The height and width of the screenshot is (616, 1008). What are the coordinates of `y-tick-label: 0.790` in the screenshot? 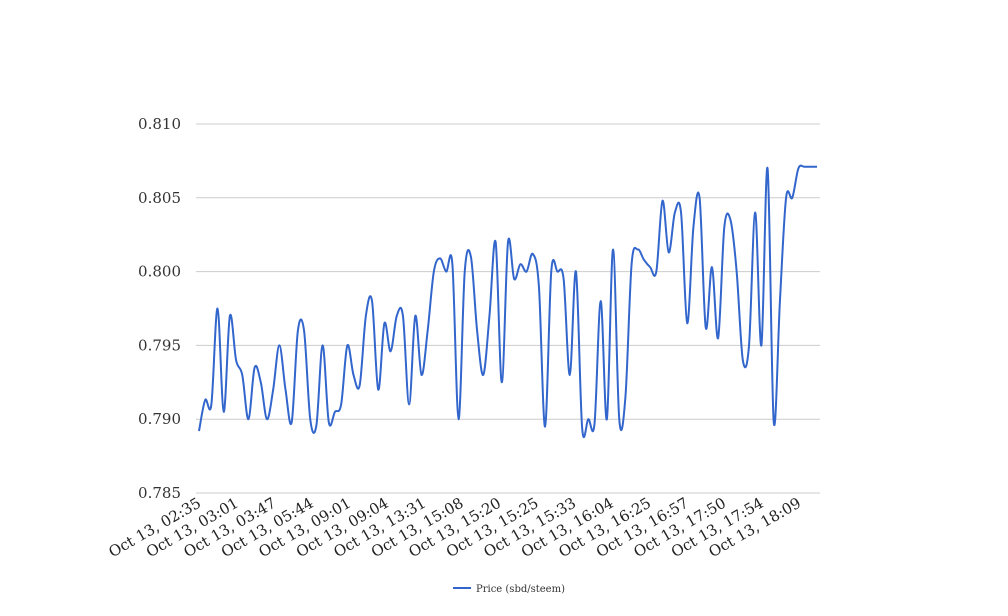 It's located at (159, 419).